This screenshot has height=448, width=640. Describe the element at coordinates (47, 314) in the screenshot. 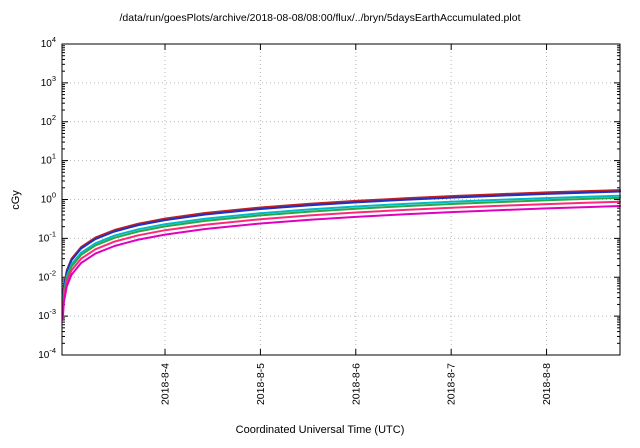

I see `y-tick-label: 10⁻³` at that location.